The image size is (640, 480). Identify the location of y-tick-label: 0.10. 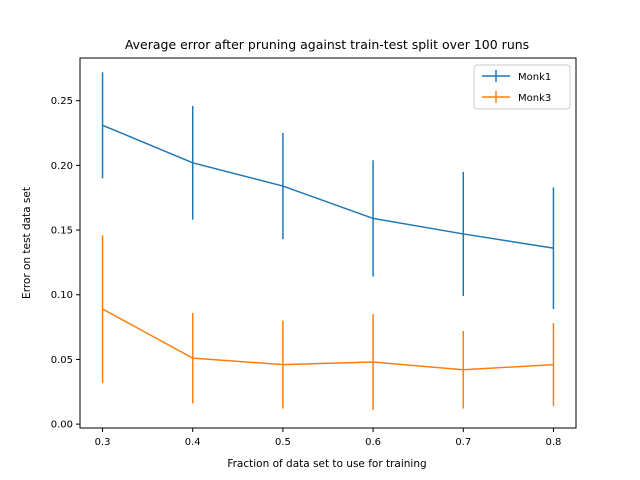
(62, 295).